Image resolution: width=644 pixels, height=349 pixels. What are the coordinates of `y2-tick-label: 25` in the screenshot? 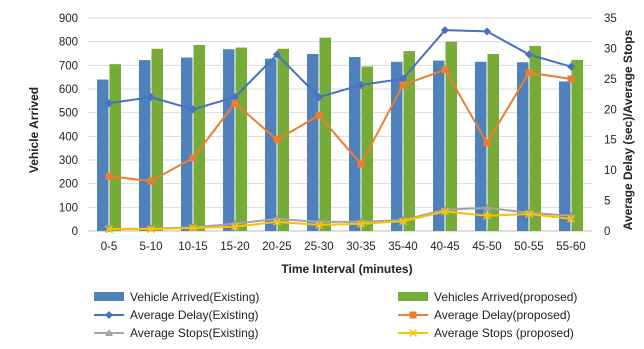 It's located at (610, 80).